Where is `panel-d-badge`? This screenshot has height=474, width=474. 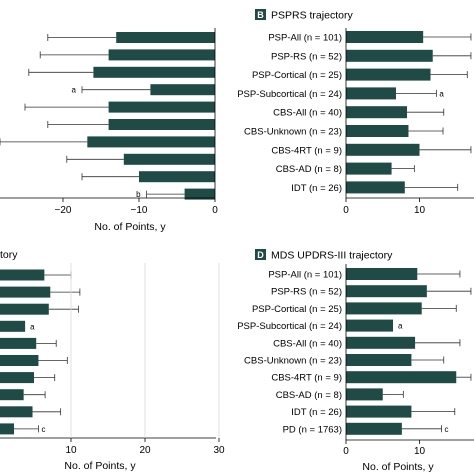 panel-d-badge is located at coordinates (260, 254).